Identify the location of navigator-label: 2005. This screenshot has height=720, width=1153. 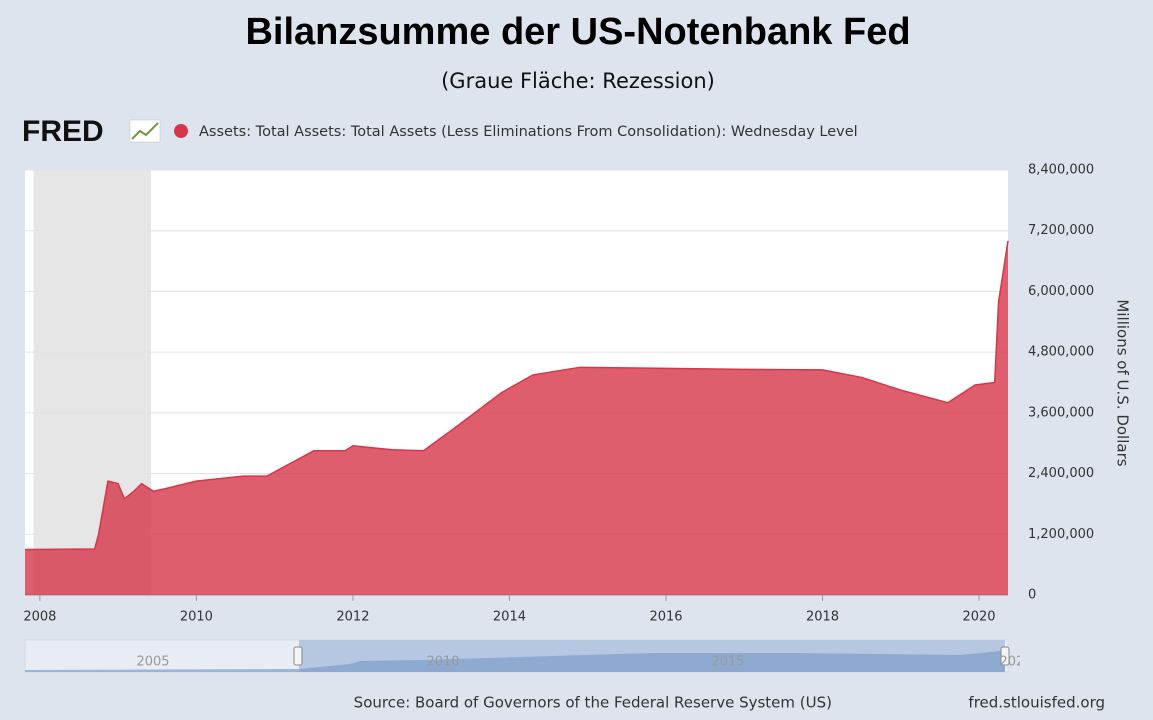
(152, 662).